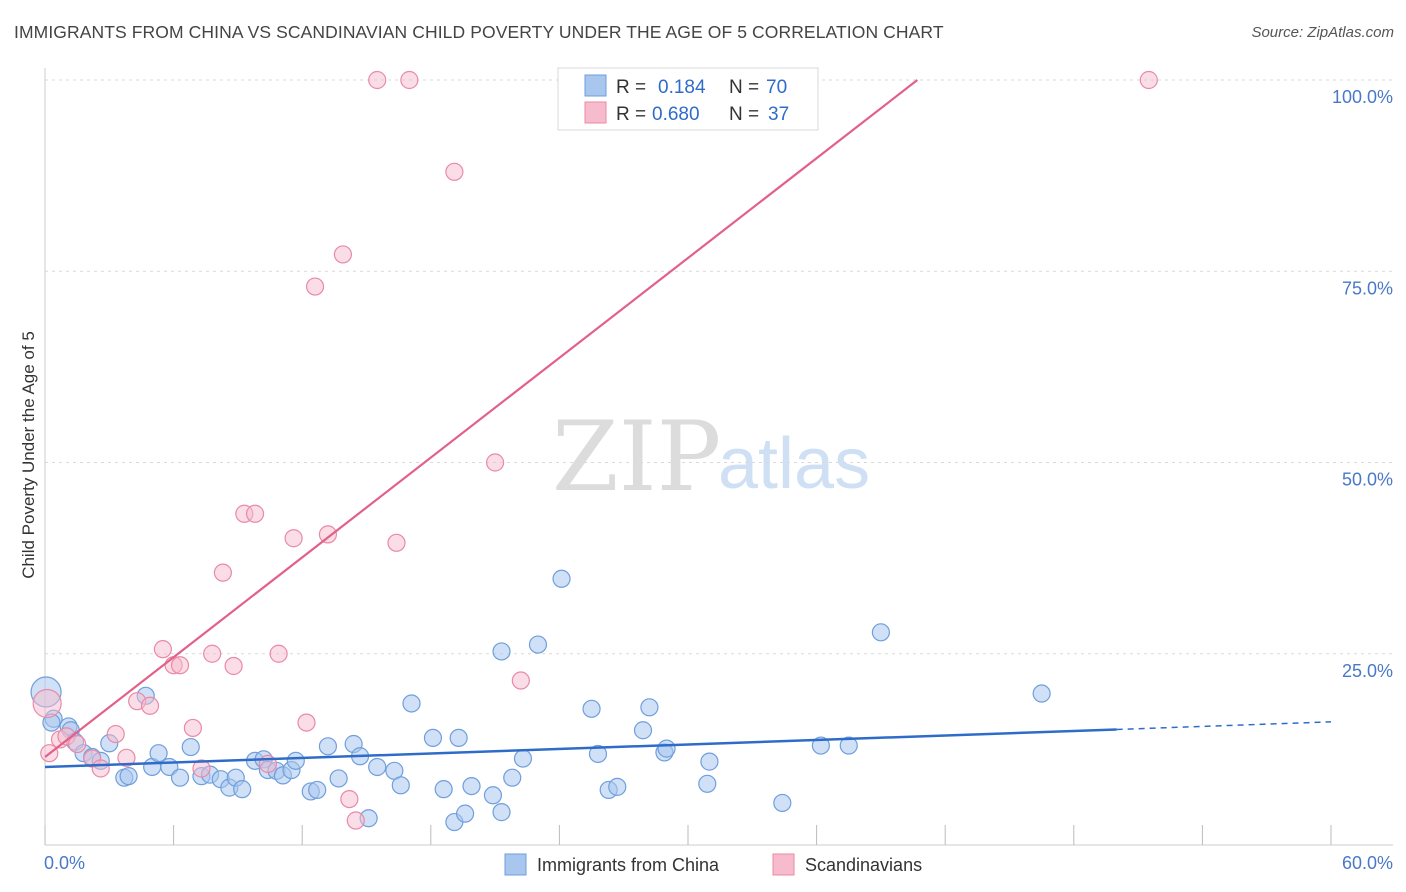 Image resolution: width=1406 pixels, height=892 pixels. What do you see at coordinates (682, 87) in the screenshot?
I see `legend-r-value-1: 0.184` at bounding box center [682, 87].